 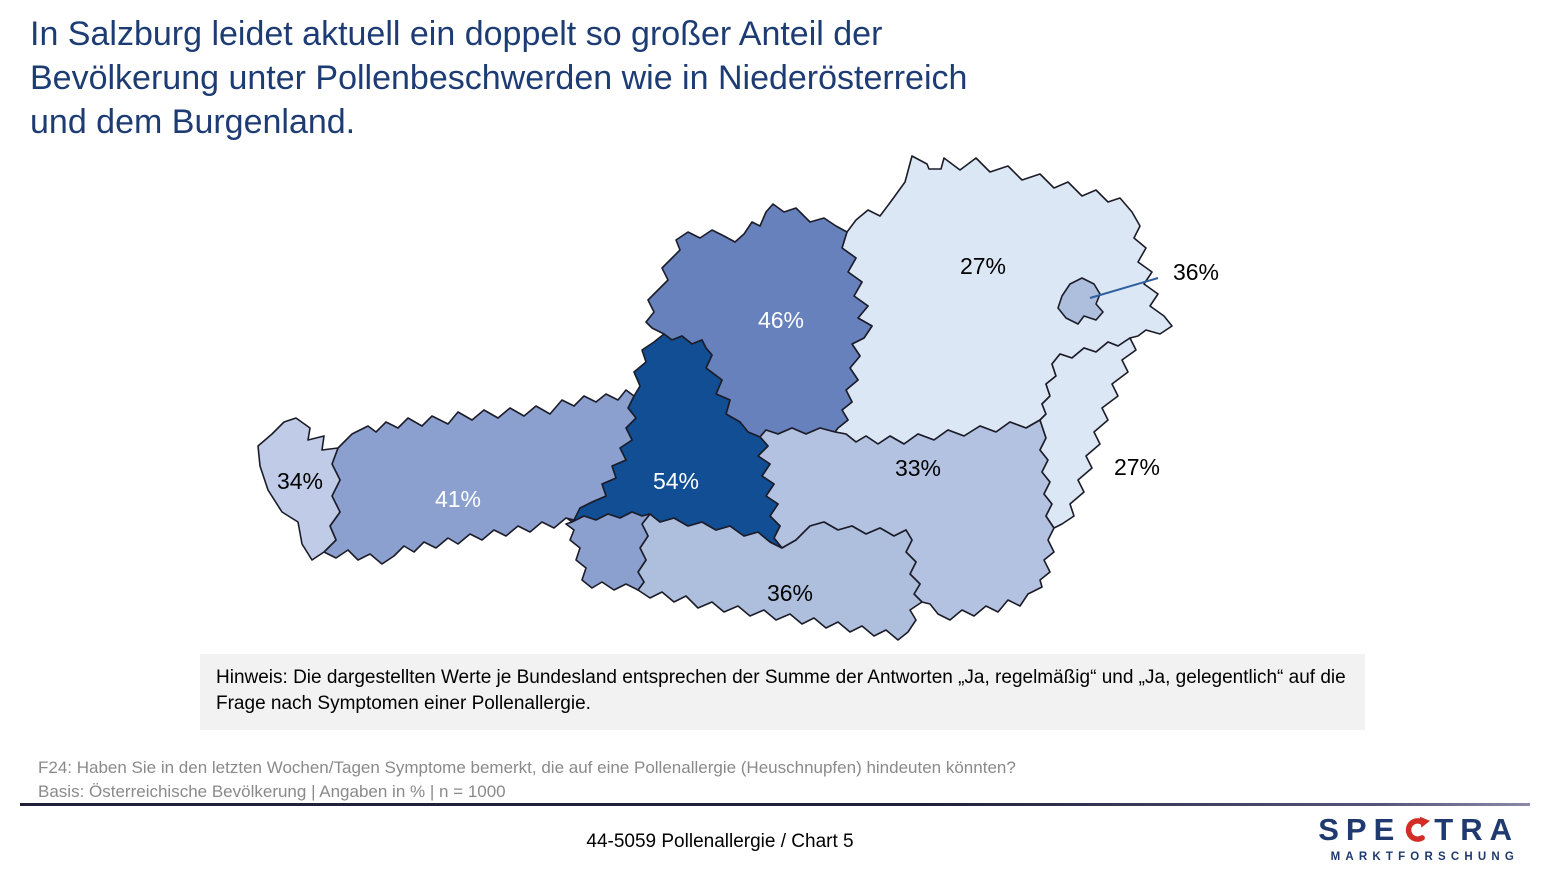 I want to click on title-line-3: und dem Burgenland., so click(x=193, y=122).